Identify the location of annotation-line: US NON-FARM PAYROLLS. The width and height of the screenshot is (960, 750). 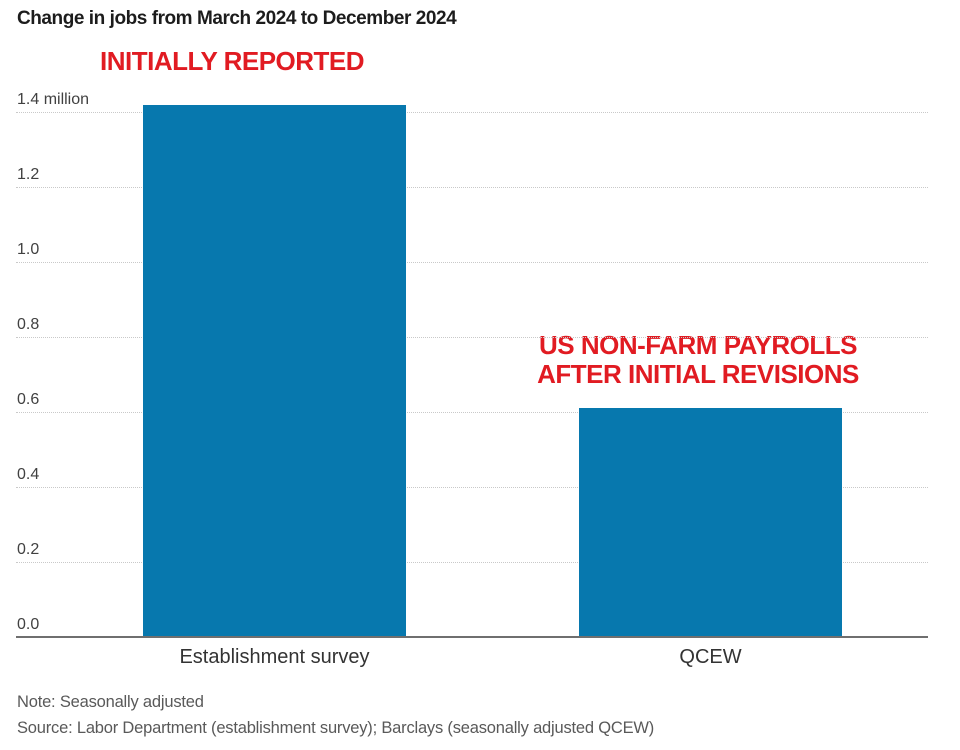
(698, 345).